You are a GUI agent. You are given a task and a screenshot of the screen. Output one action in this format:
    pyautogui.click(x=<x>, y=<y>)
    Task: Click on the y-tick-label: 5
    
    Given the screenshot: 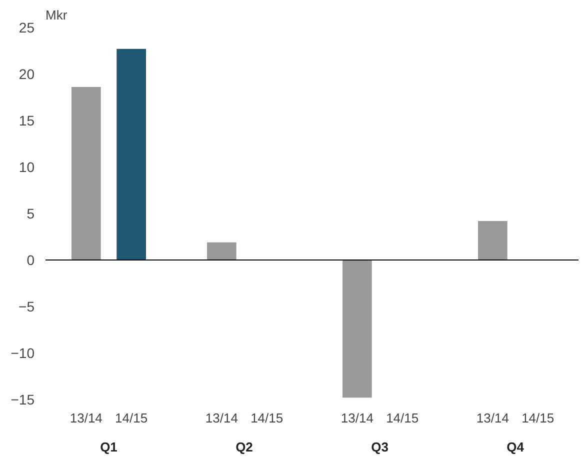 What is the action you would take?
    pyautogui.click(x=30, y=214)
    